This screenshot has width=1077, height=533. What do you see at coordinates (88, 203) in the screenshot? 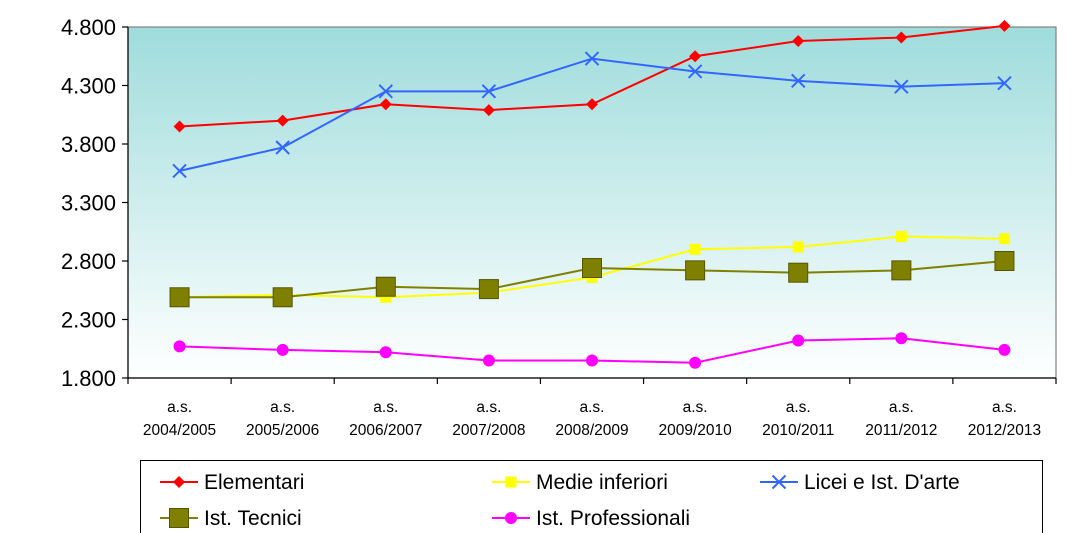
I see `y-tick-label: 3.300` at bounding box center [88, 203].